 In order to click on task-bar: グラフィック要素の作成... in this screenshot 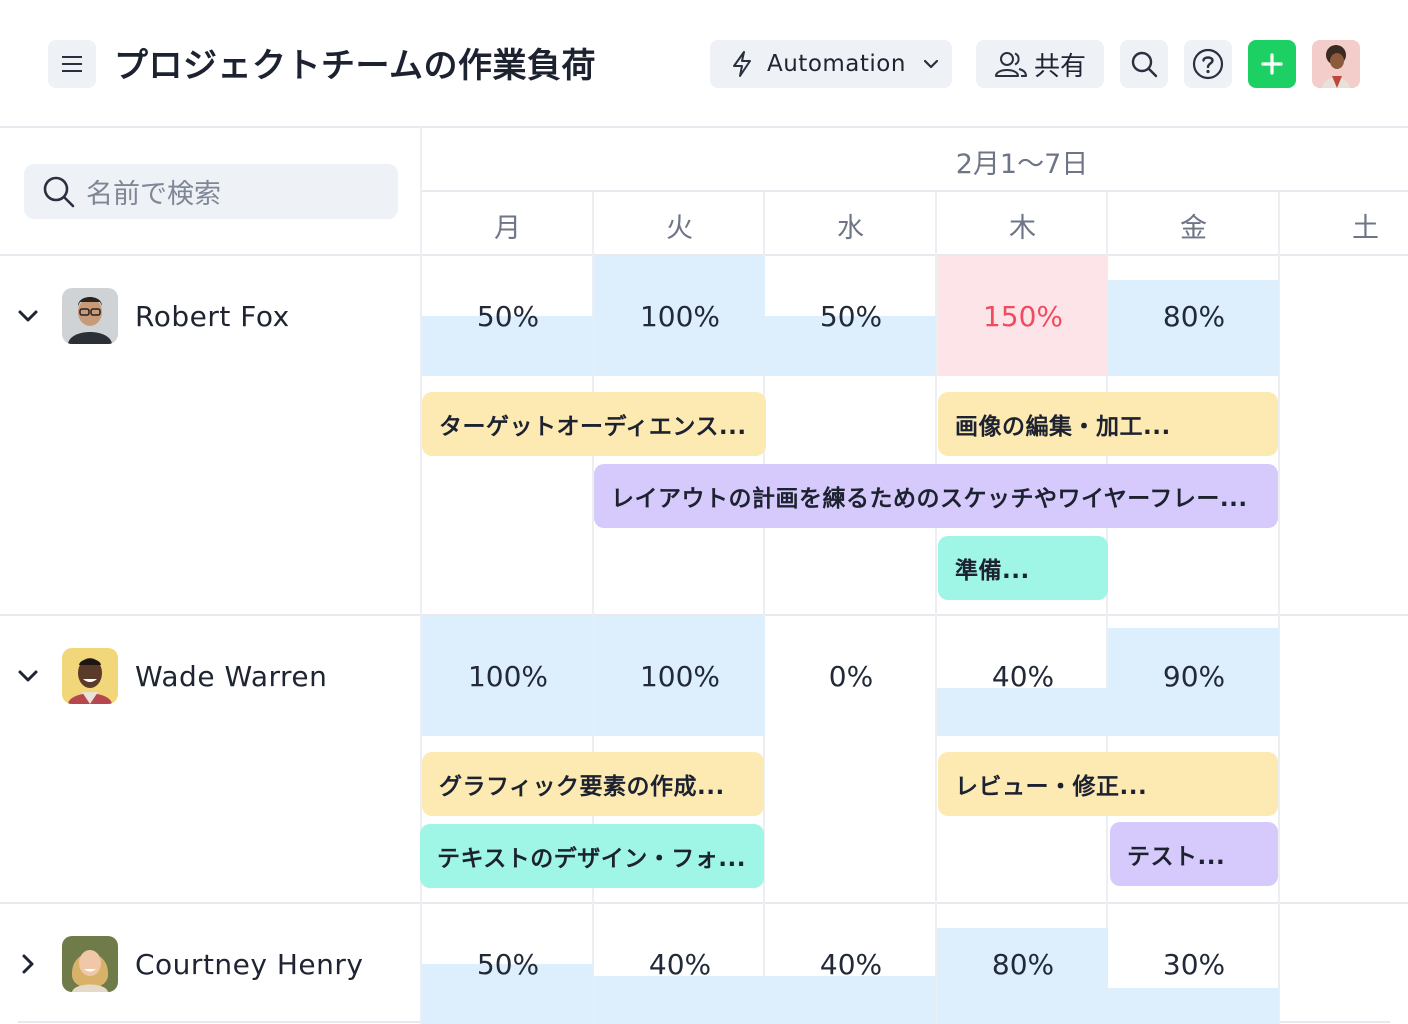, I will do `click(593, 784)`.